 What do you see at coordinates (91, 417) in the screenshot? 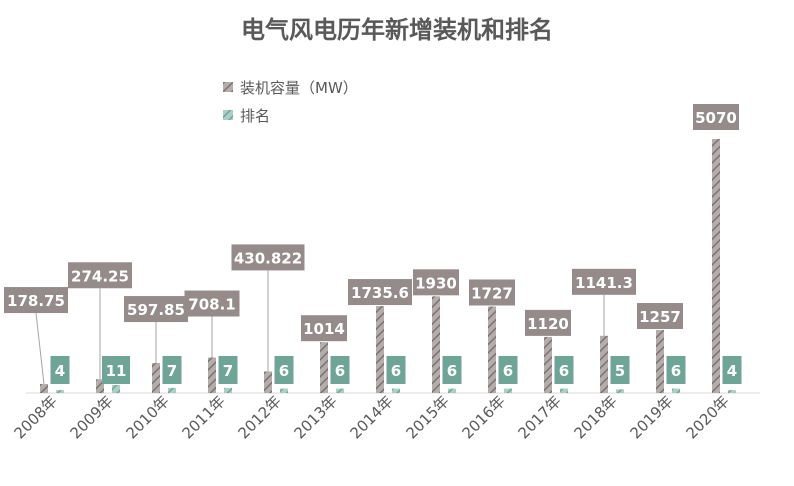
I see `x-tick-label: 2009年` at bounding box center [91, 417].